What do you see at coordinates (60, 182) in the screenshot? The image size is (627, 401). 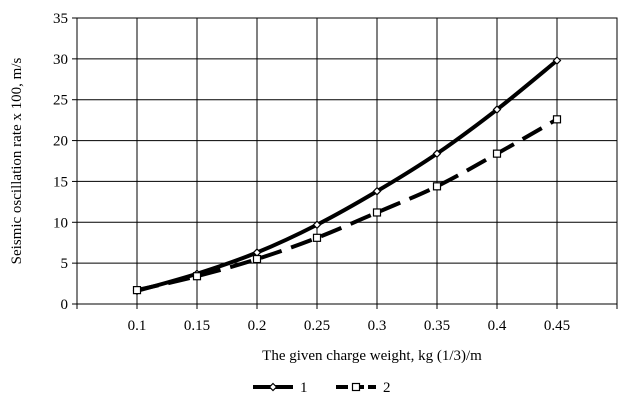 I see `y-tick-label: 15` at bounding box center [60, 182].